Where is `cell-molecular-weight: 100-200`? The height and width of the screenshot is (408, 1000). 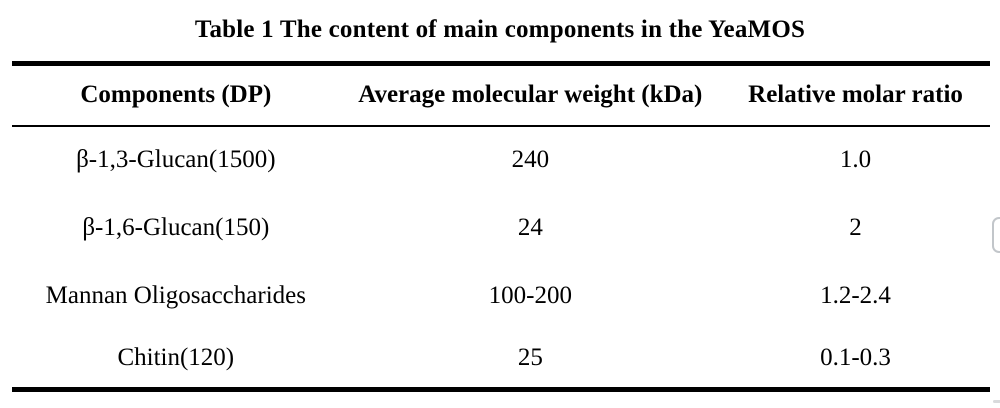
cell-molecular-weight: 100-200 is located at coordinates (530, 295).